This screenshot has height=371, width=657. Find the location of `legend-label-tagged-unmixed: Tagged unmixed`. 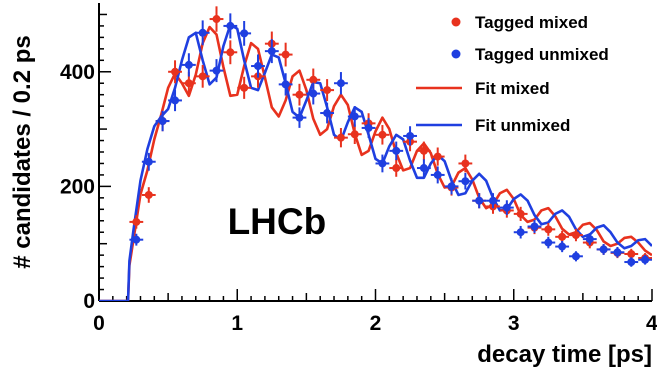

legend-label-tagged-unmixed: Tagged unmixed is located at coordinates (542, 54).